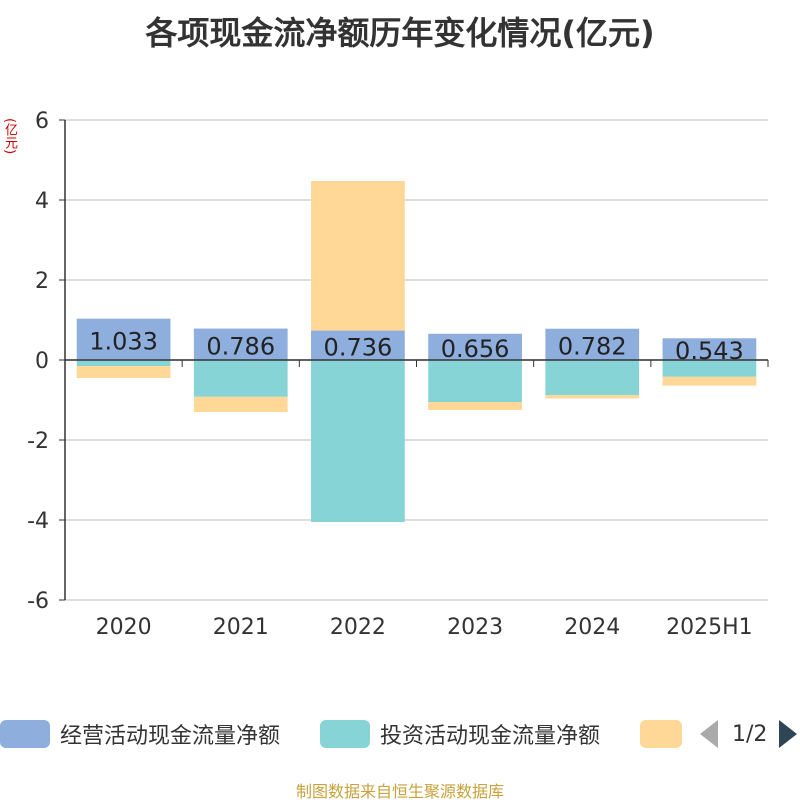 The width and height of the screenshot is (800, 802). I want to click on data-label: 0.656, so click(475, 349).